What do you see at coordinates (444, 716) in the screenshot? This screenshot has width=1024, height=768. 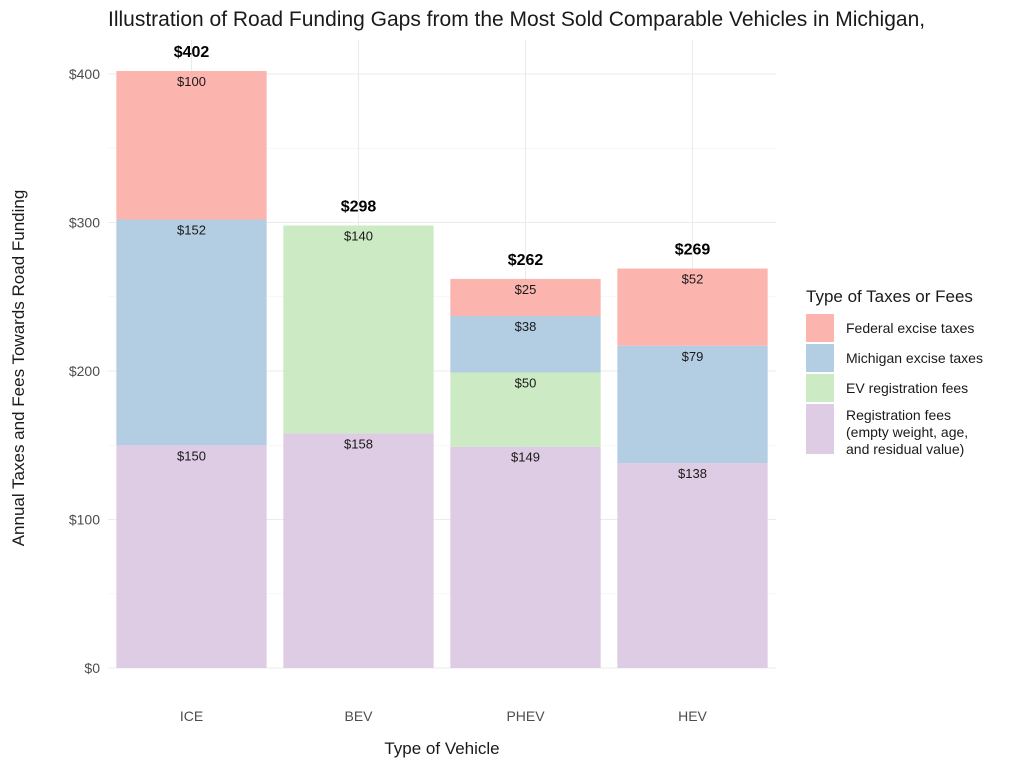 I see `x-axis: ICE BEV PHEV HEV` at bounding box center [444, 716].